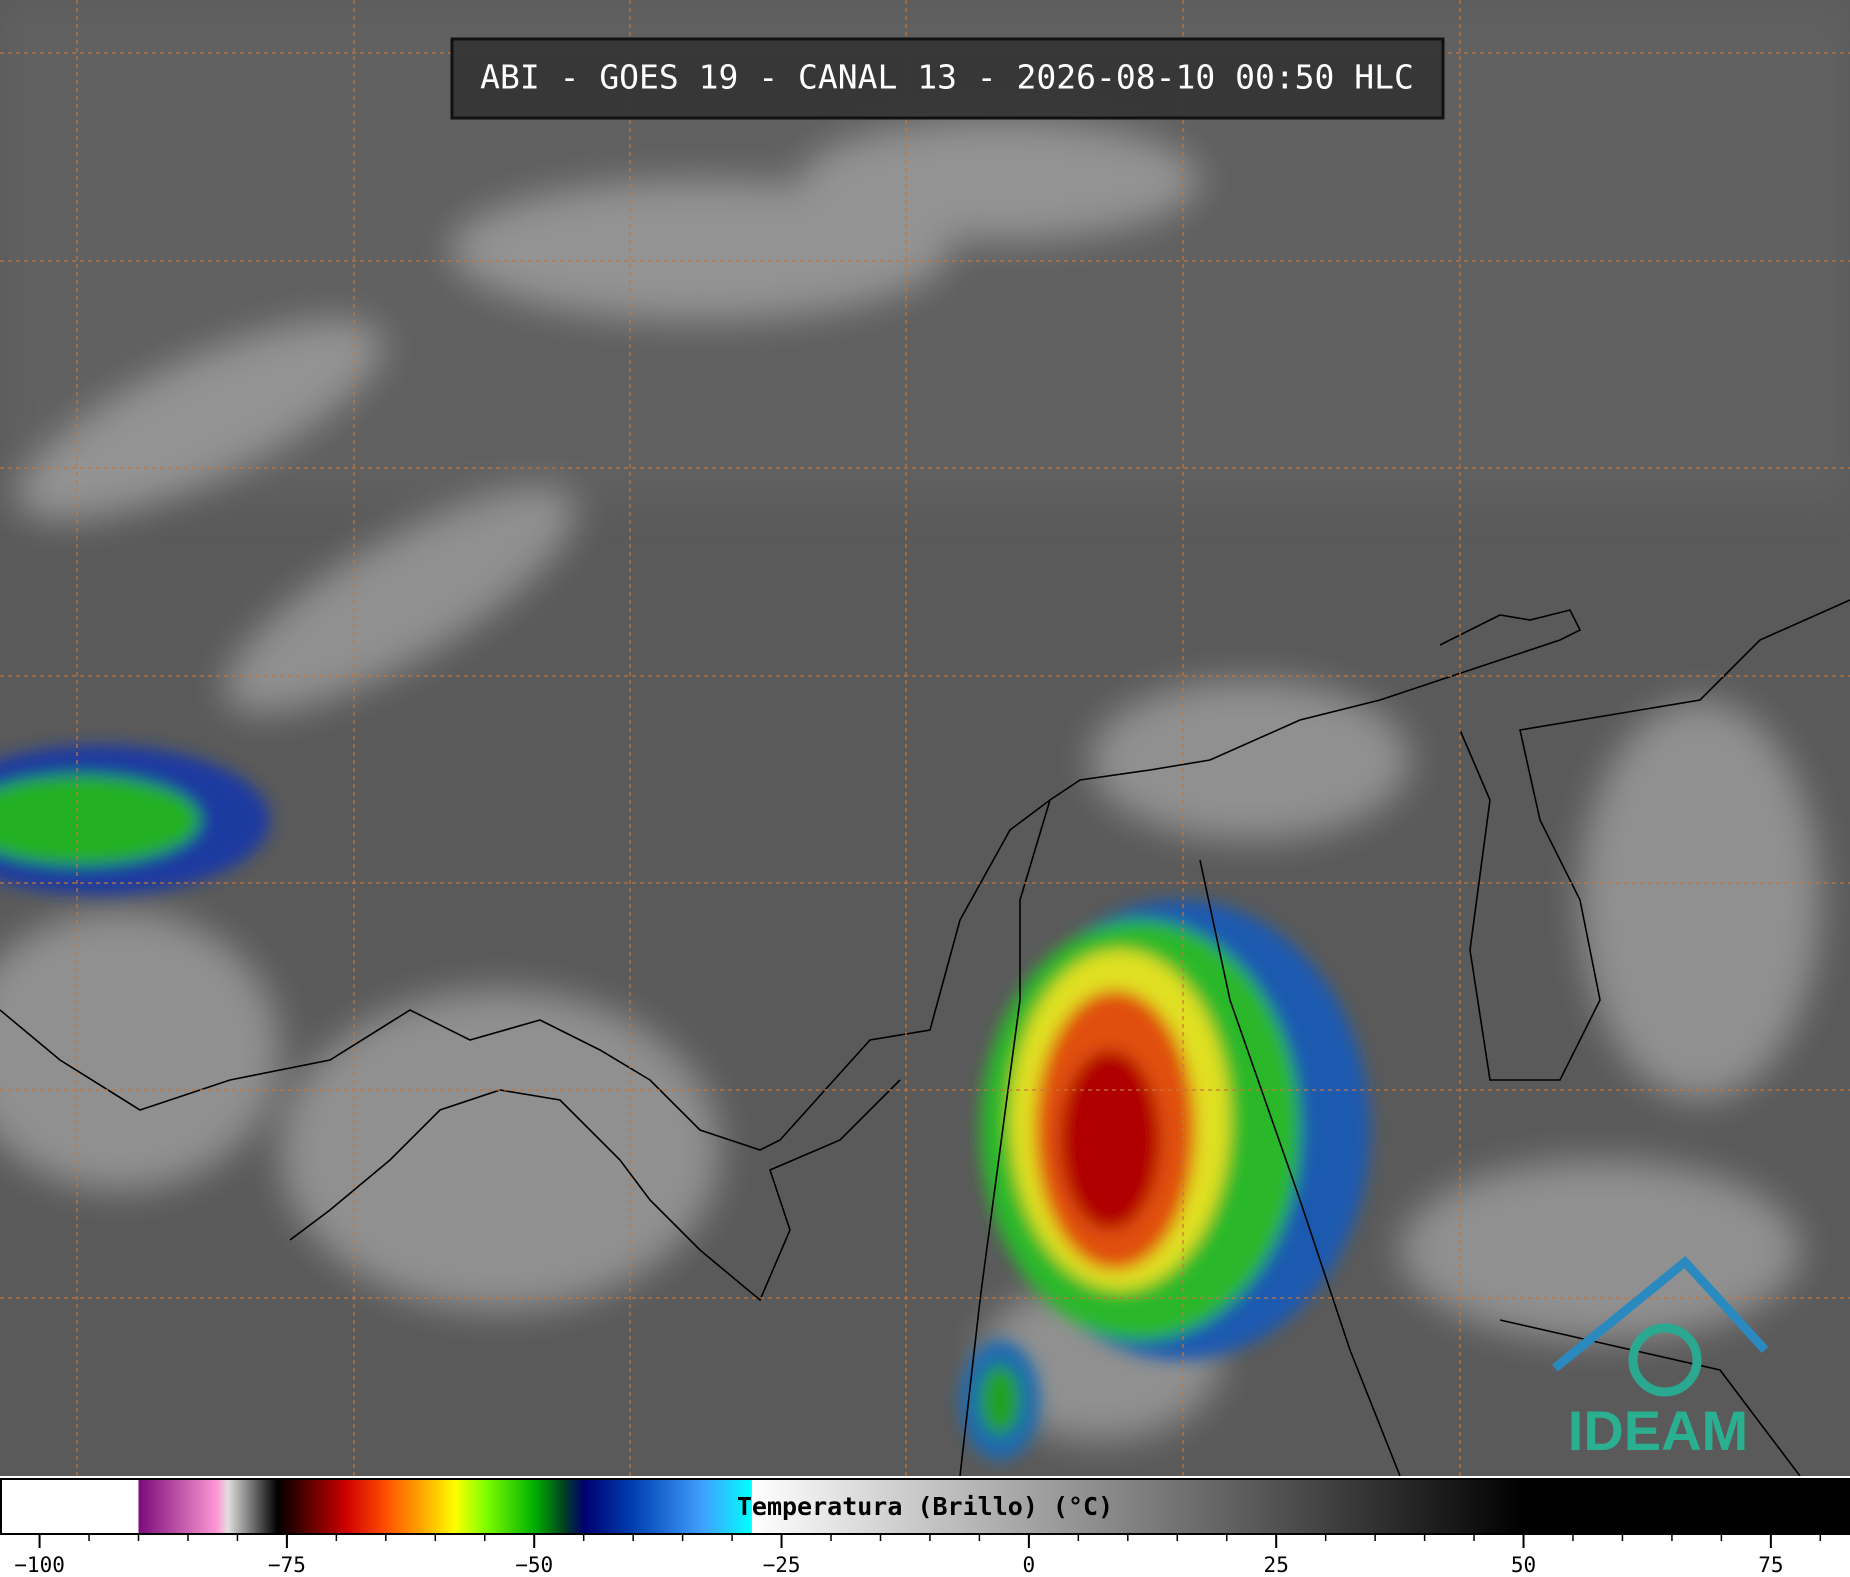 The image size is (1850, 1577). I want to click on title-box, so click(947, 78).